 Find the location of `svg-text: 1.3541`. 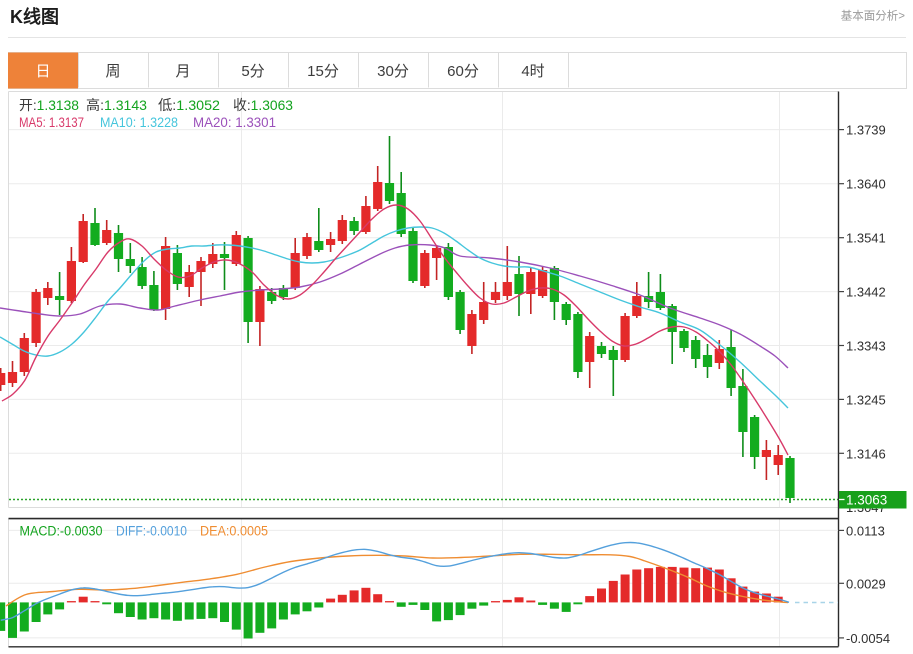

svg-text: 1.3541 is located at coordinates (866, 238).